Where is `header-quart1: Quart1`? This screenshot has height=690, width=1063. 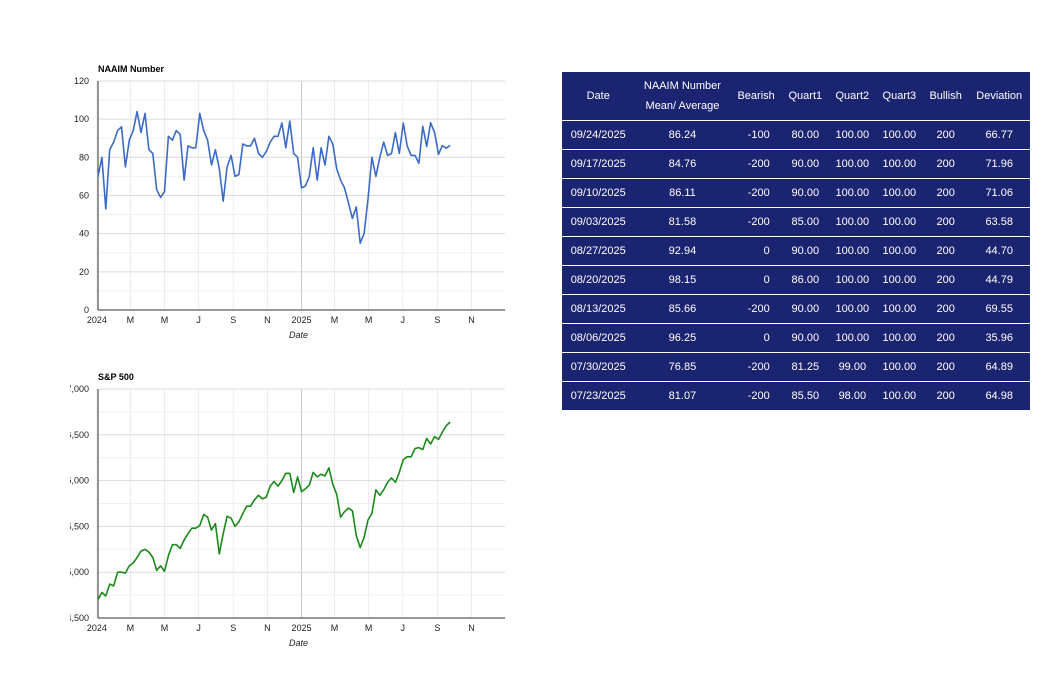
header-quart1: Quart1 is located at coordinates (805, 96).